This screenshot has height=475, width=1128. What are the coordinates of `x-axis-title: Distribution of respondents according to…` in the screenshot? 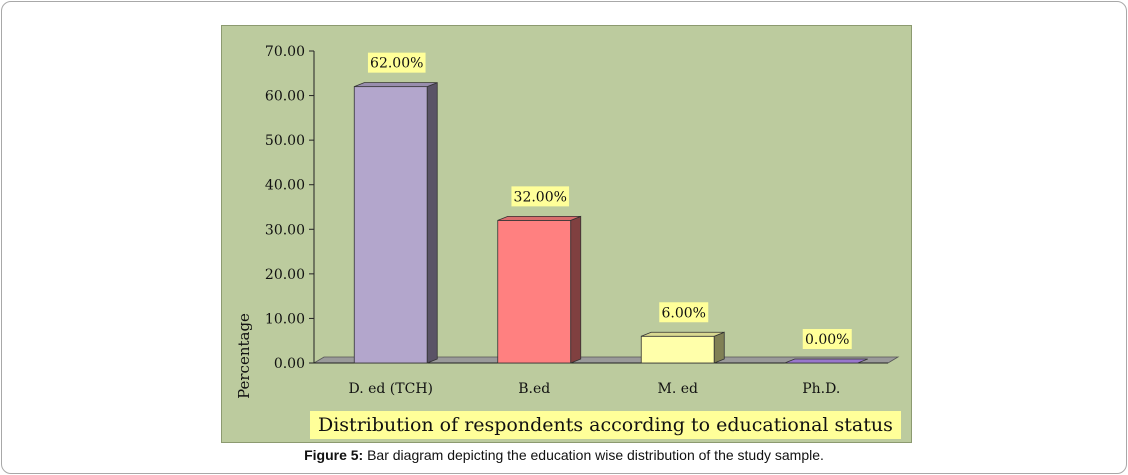 It's located at (605, 425).